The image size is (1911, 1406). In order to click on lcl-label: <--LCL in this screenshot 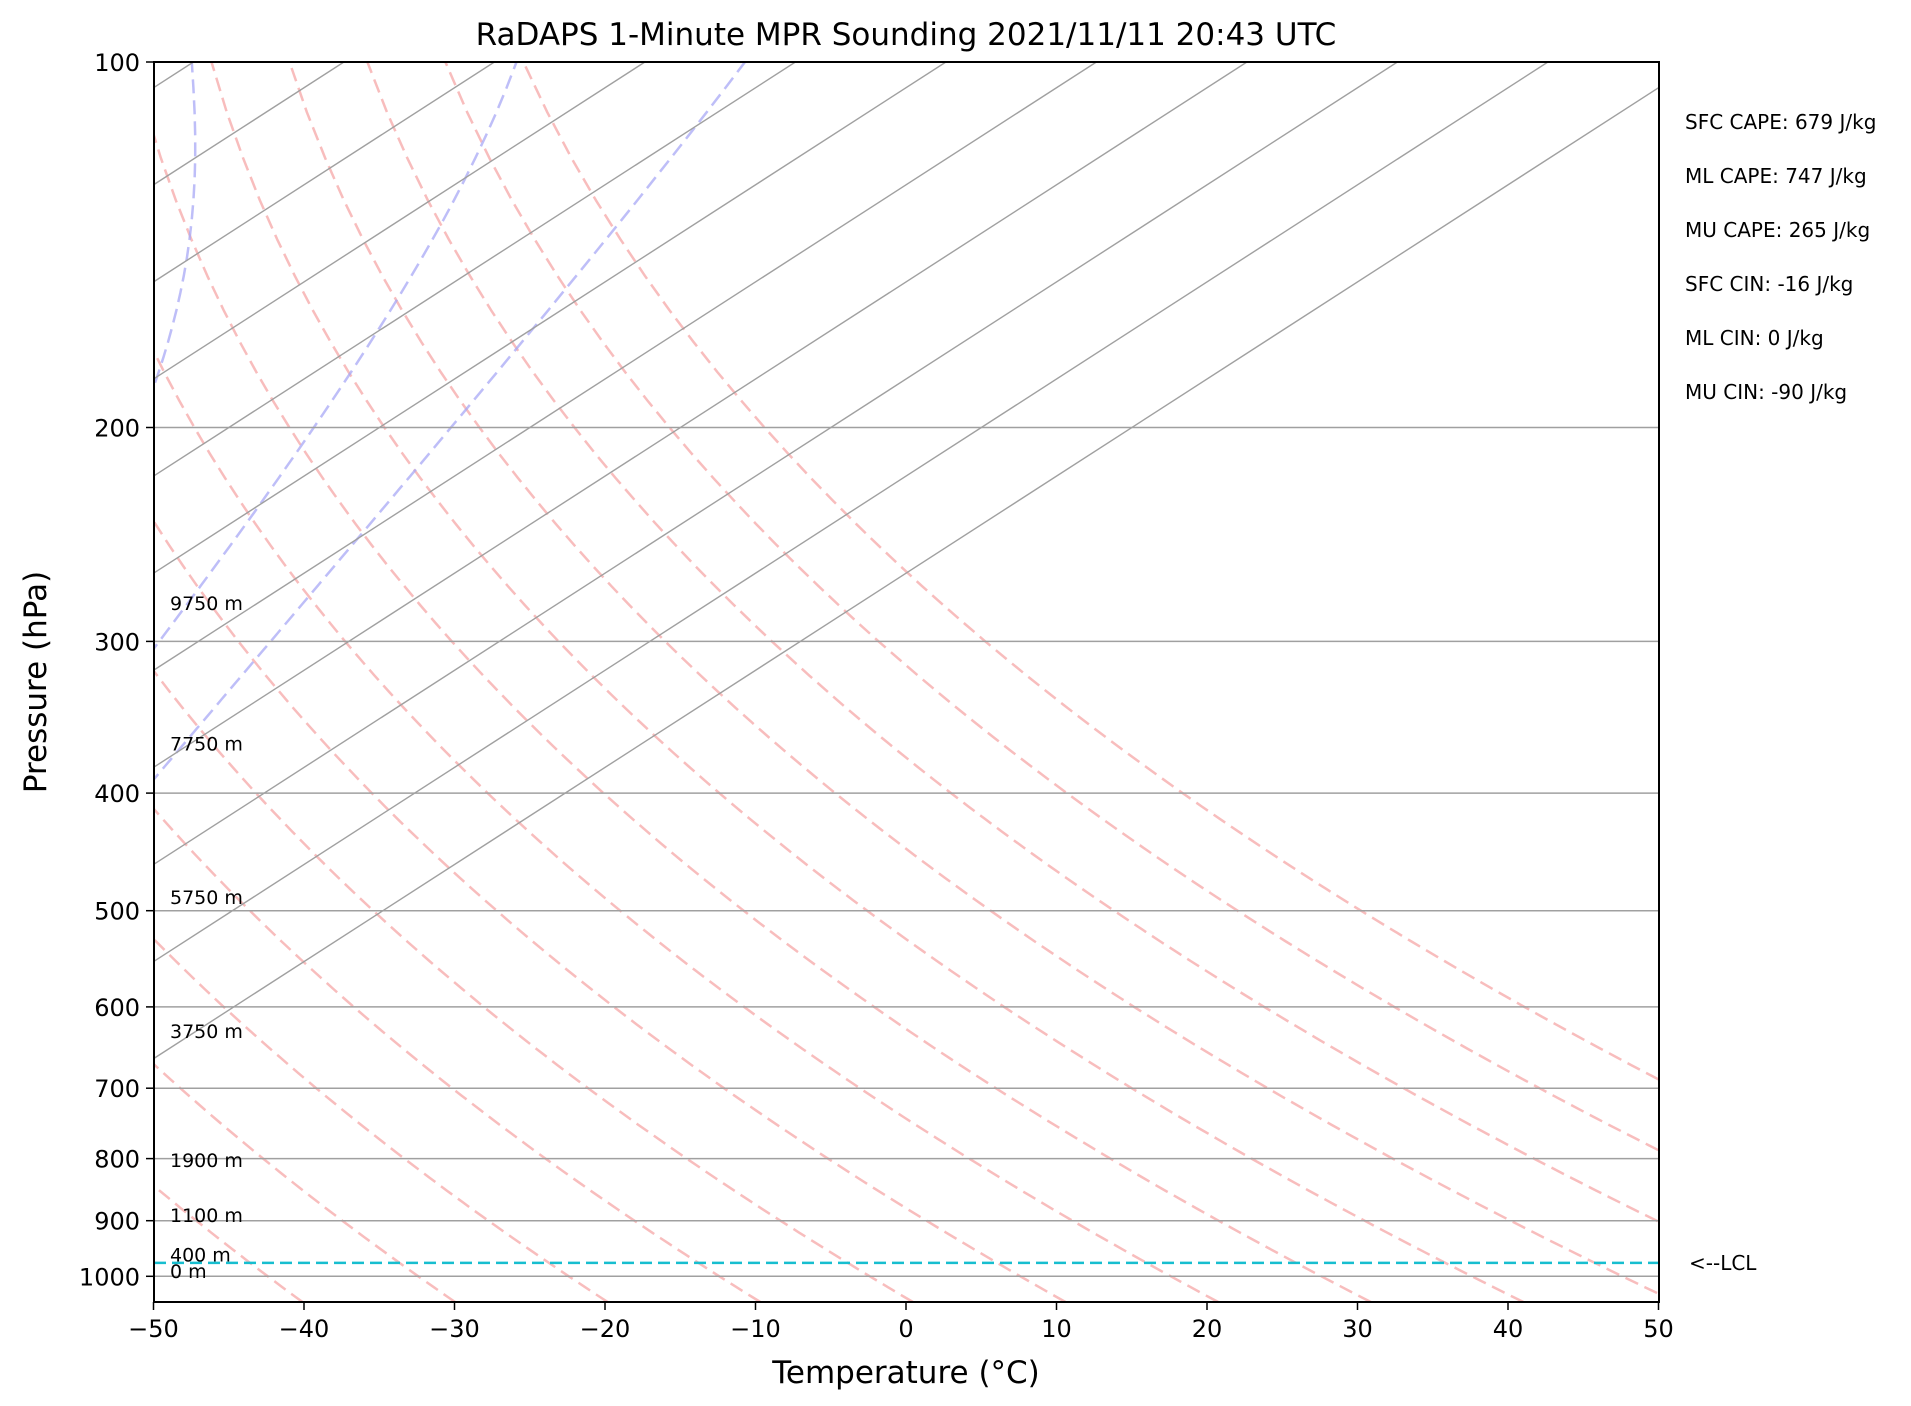, I will do `click(1723, 1263)`.